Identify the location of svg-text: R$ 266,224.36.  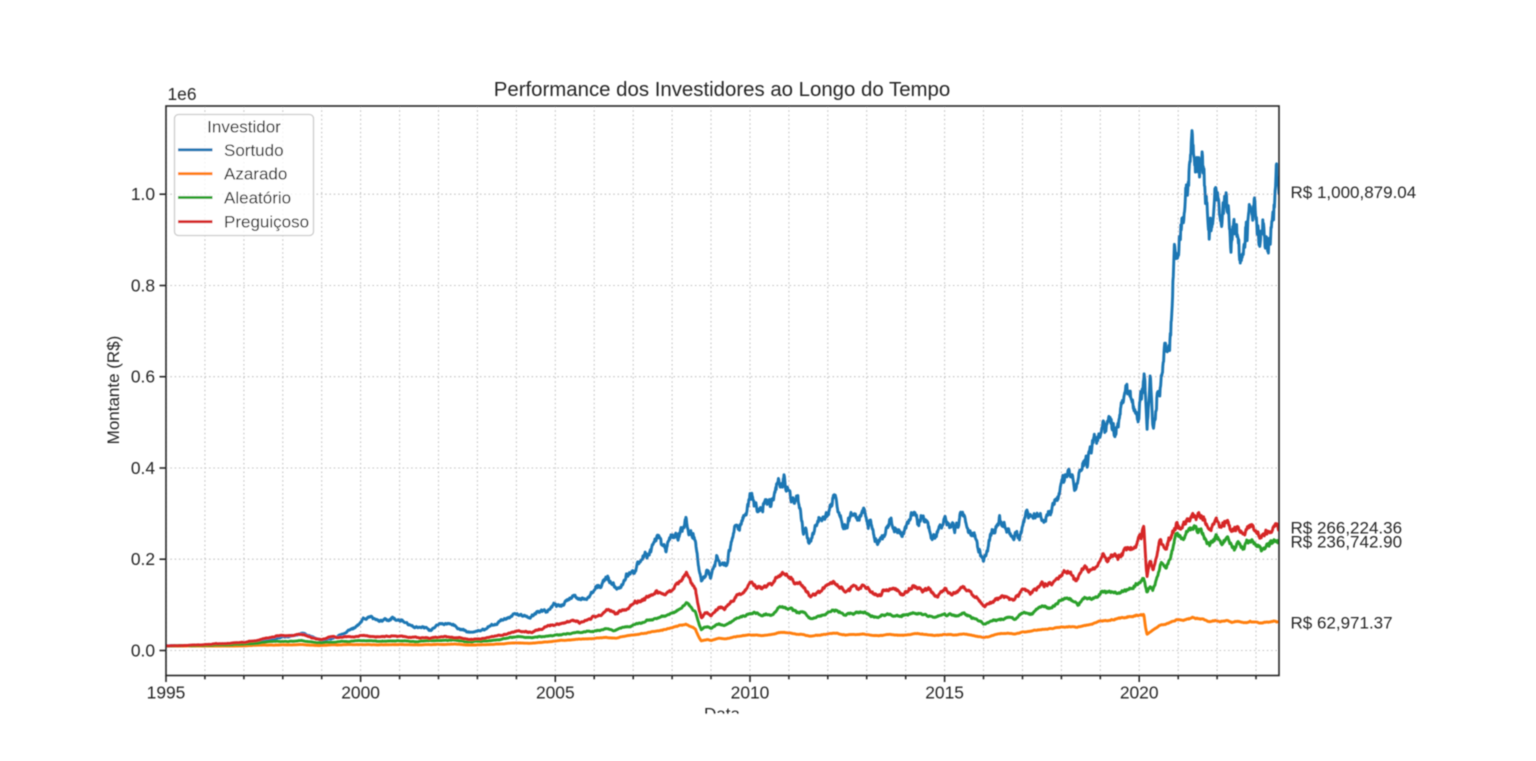
(1347, 528).